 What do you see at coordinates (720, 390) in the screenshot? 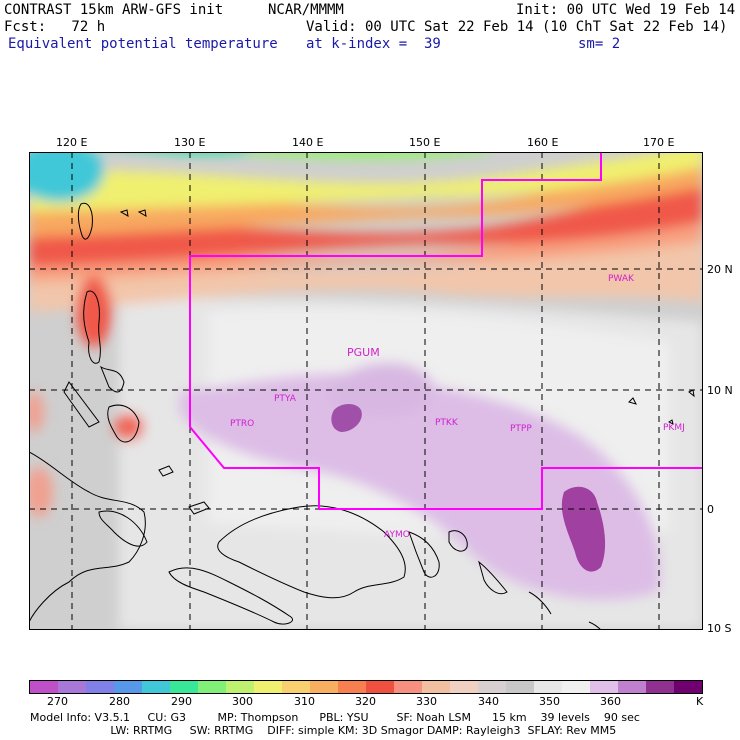
I see `lat-label: 10 N` at bounding box center [720, 390].